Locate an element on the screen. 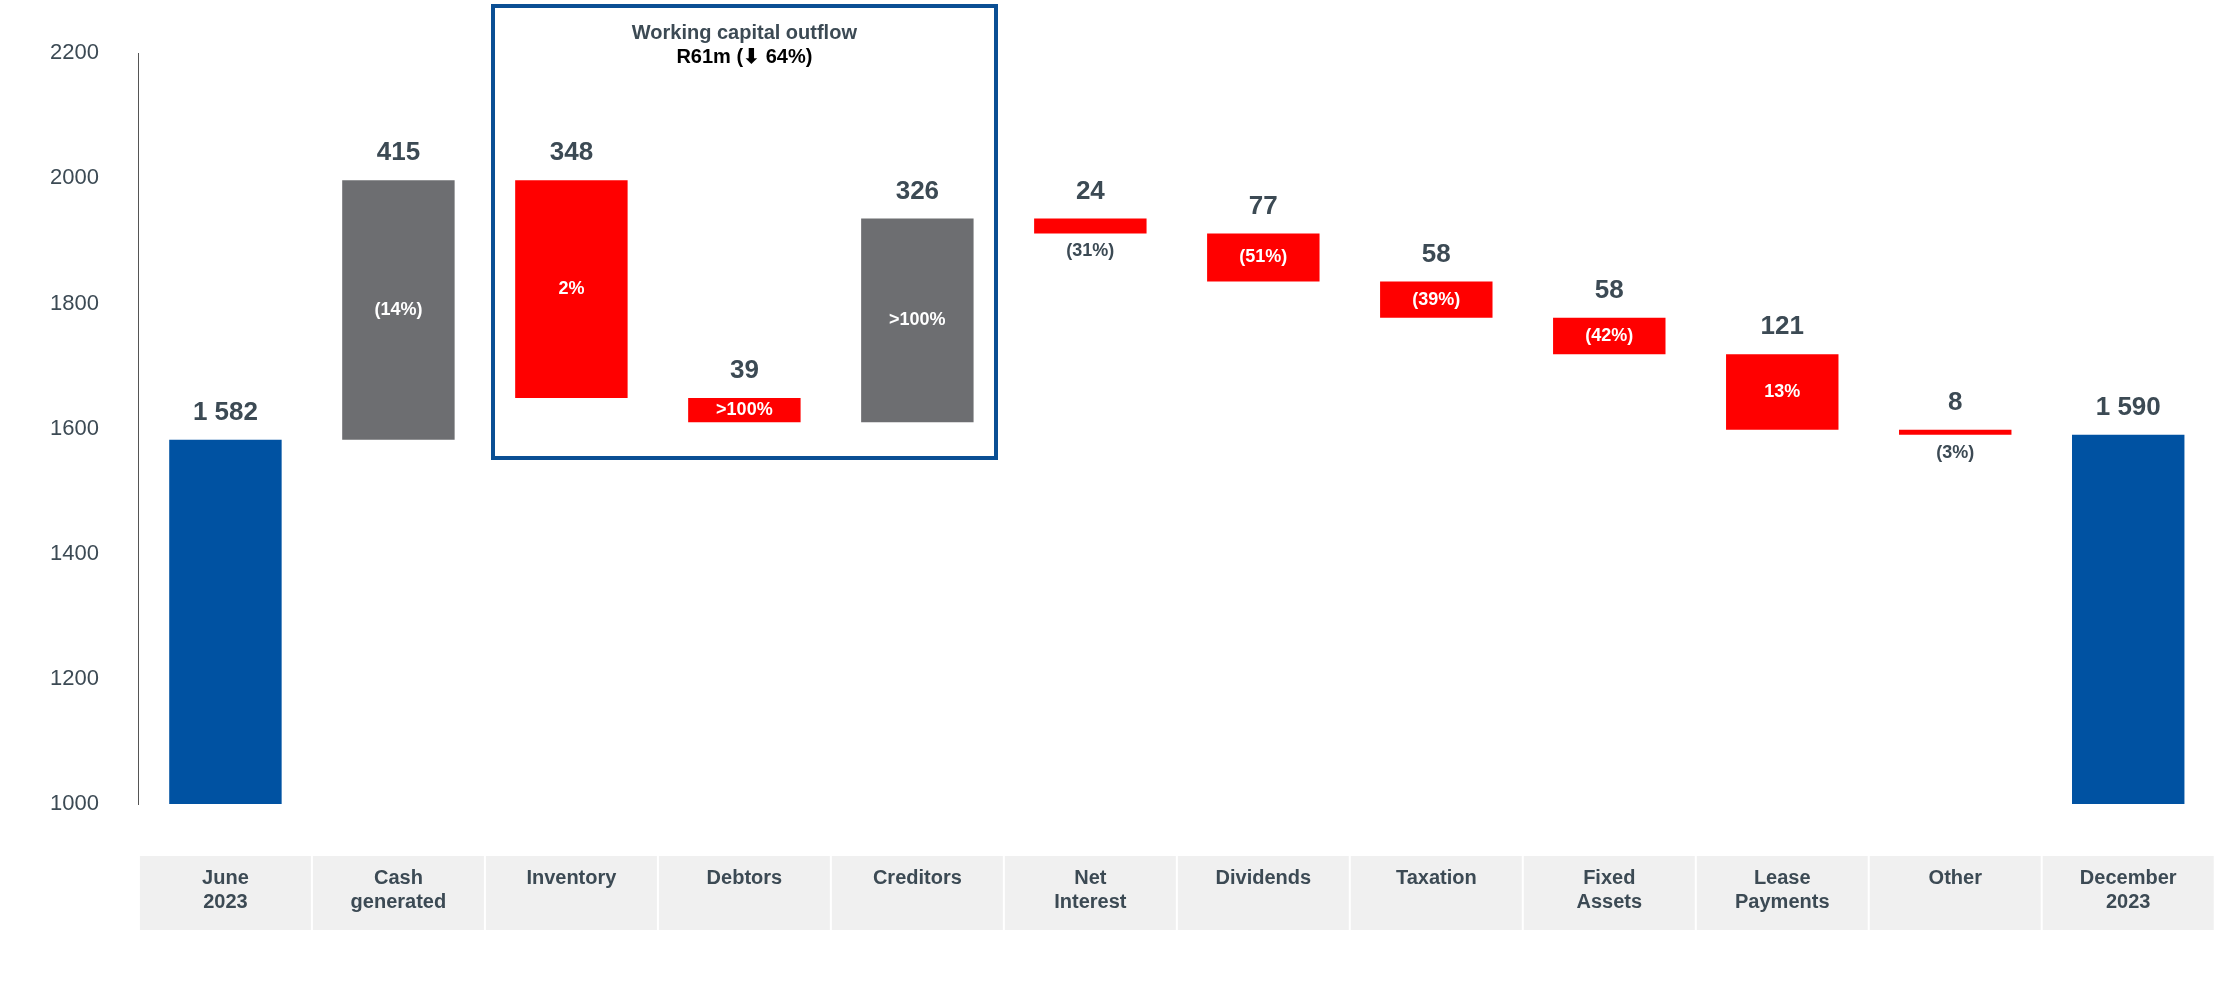  data-label: 1 582 is located at coordinates (225, 411).